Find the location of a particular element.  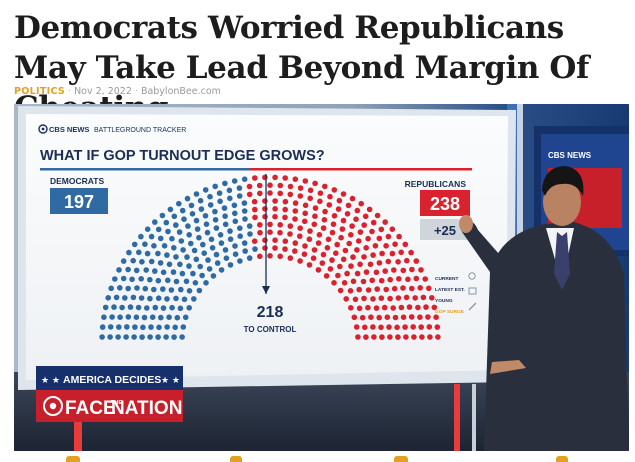

banner-show-nation: NATION is located at coordinates (146, 408).